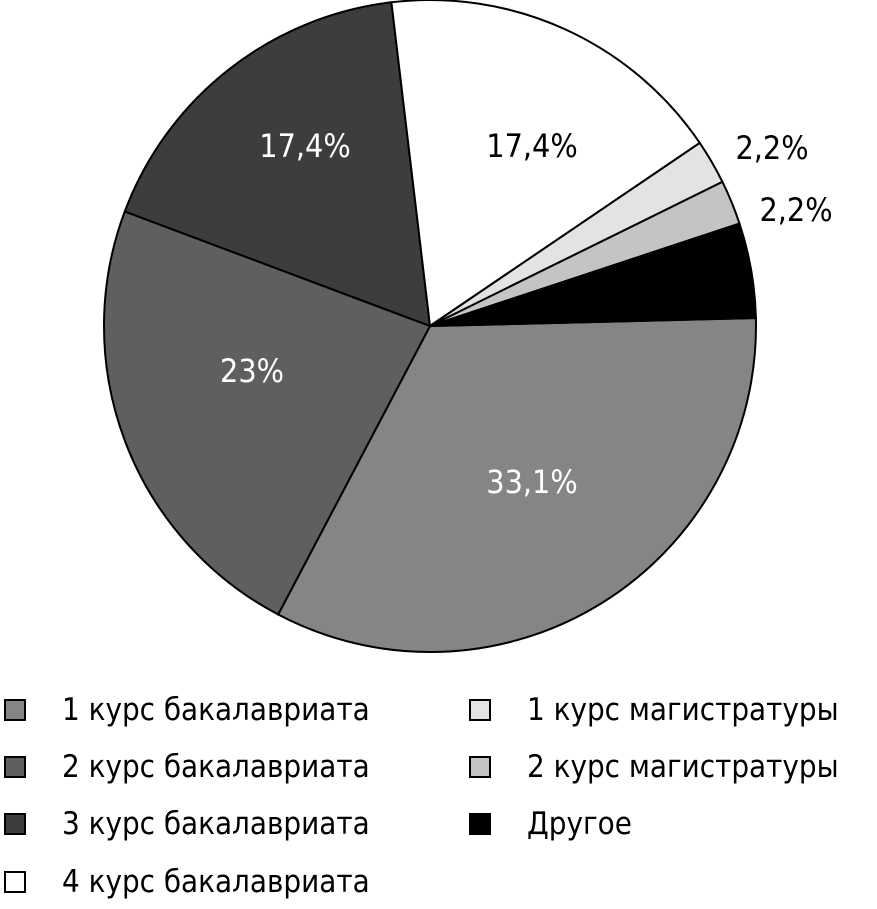  I want to click on legend-item-bachelor-2: 2 курс бакалавриата, so click(187, 767).